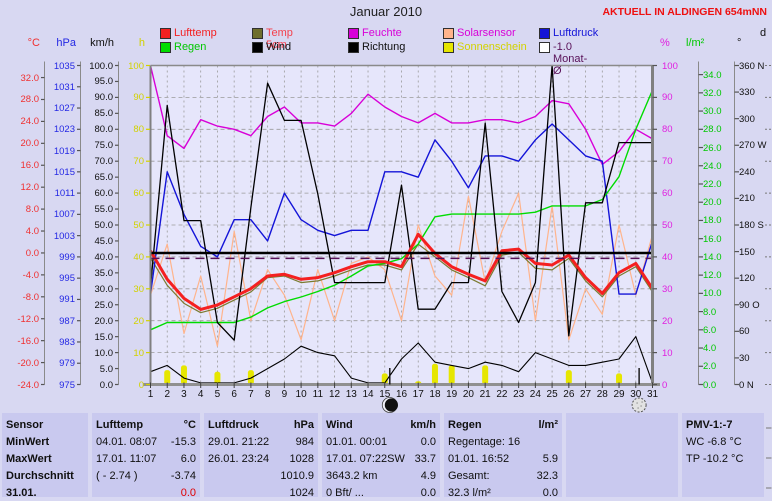  What do you see at coordinates (104, 241) in the screenshot?
I see `tick-label: 45.0` at bounding box center [104, 241].